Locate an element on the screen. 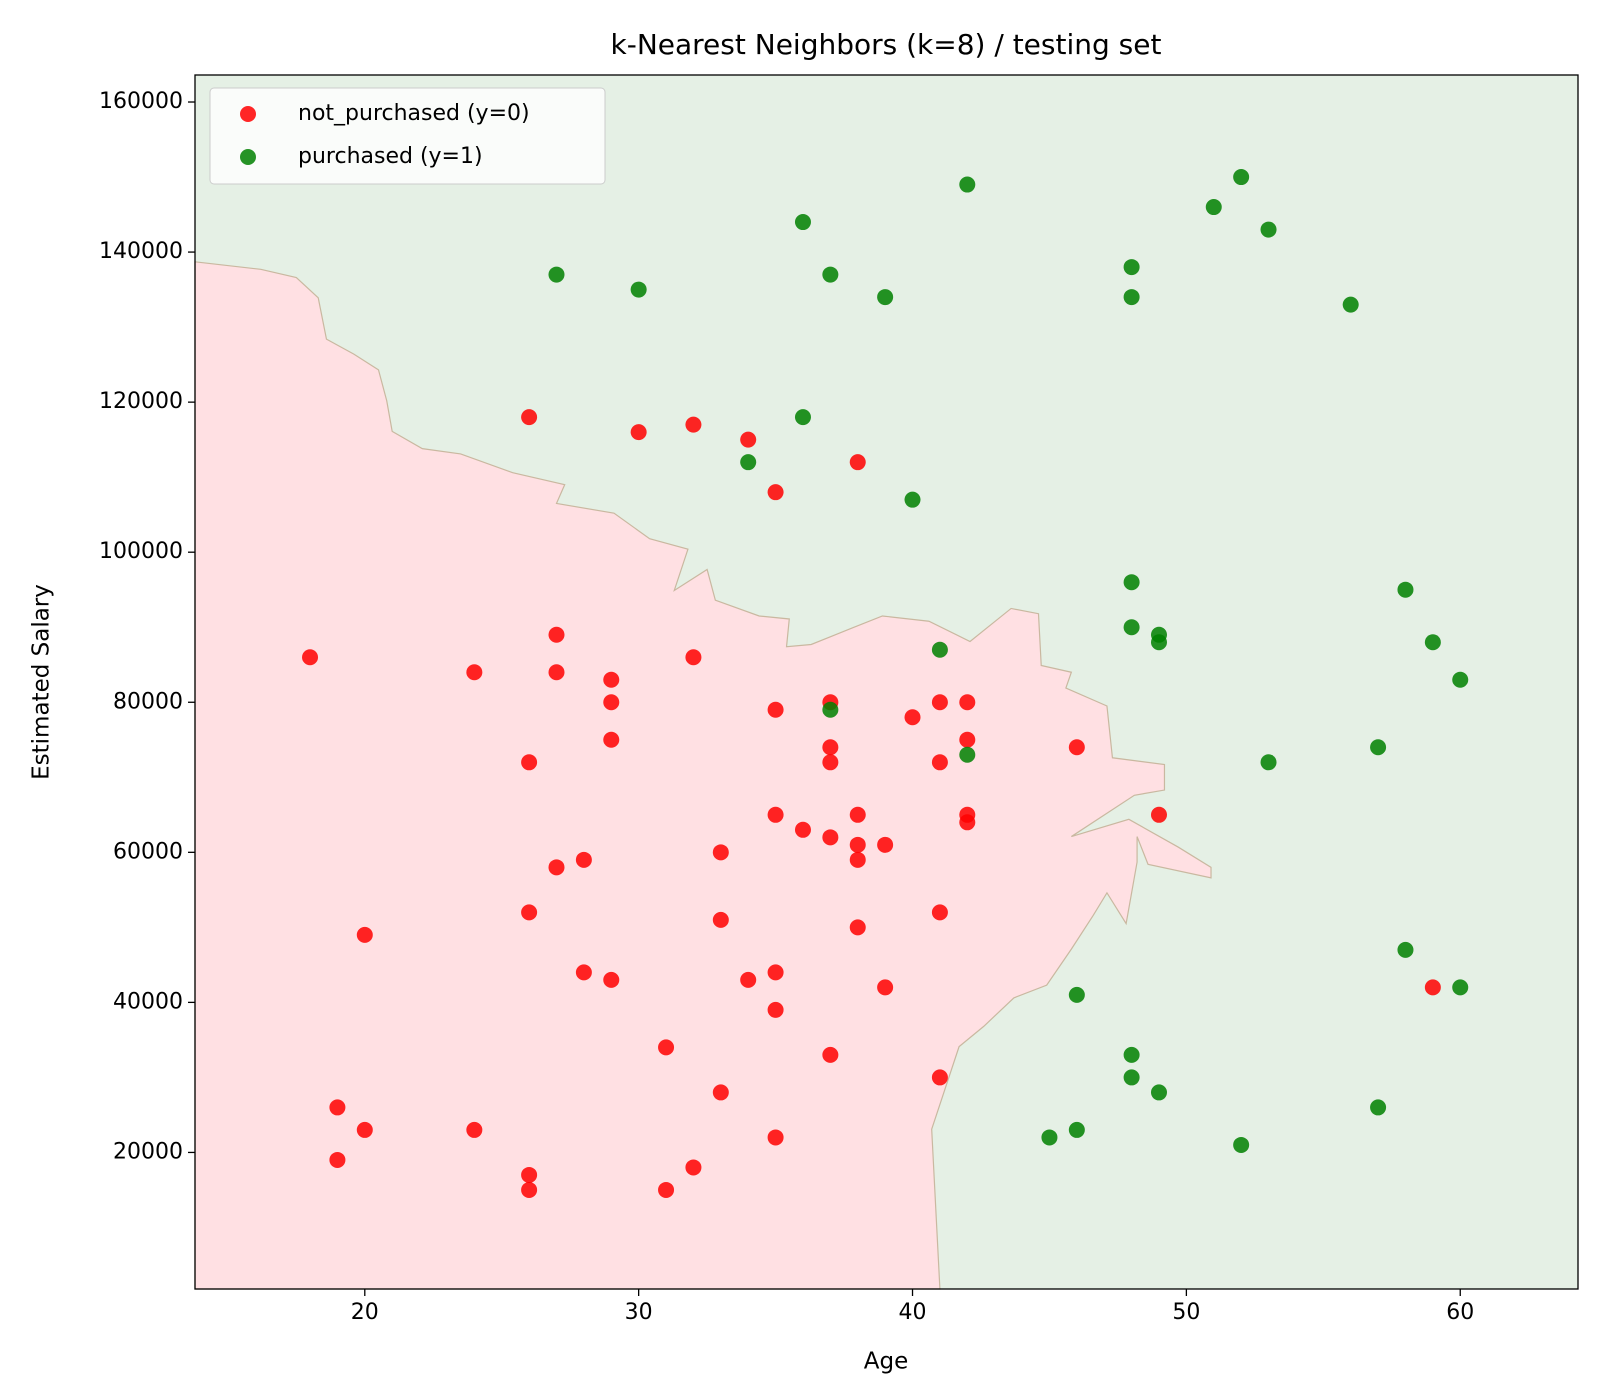 The width and height of the screenshot is (1600, 1400). x-tick-label: 60 is located at coordinates (1460, 1312).